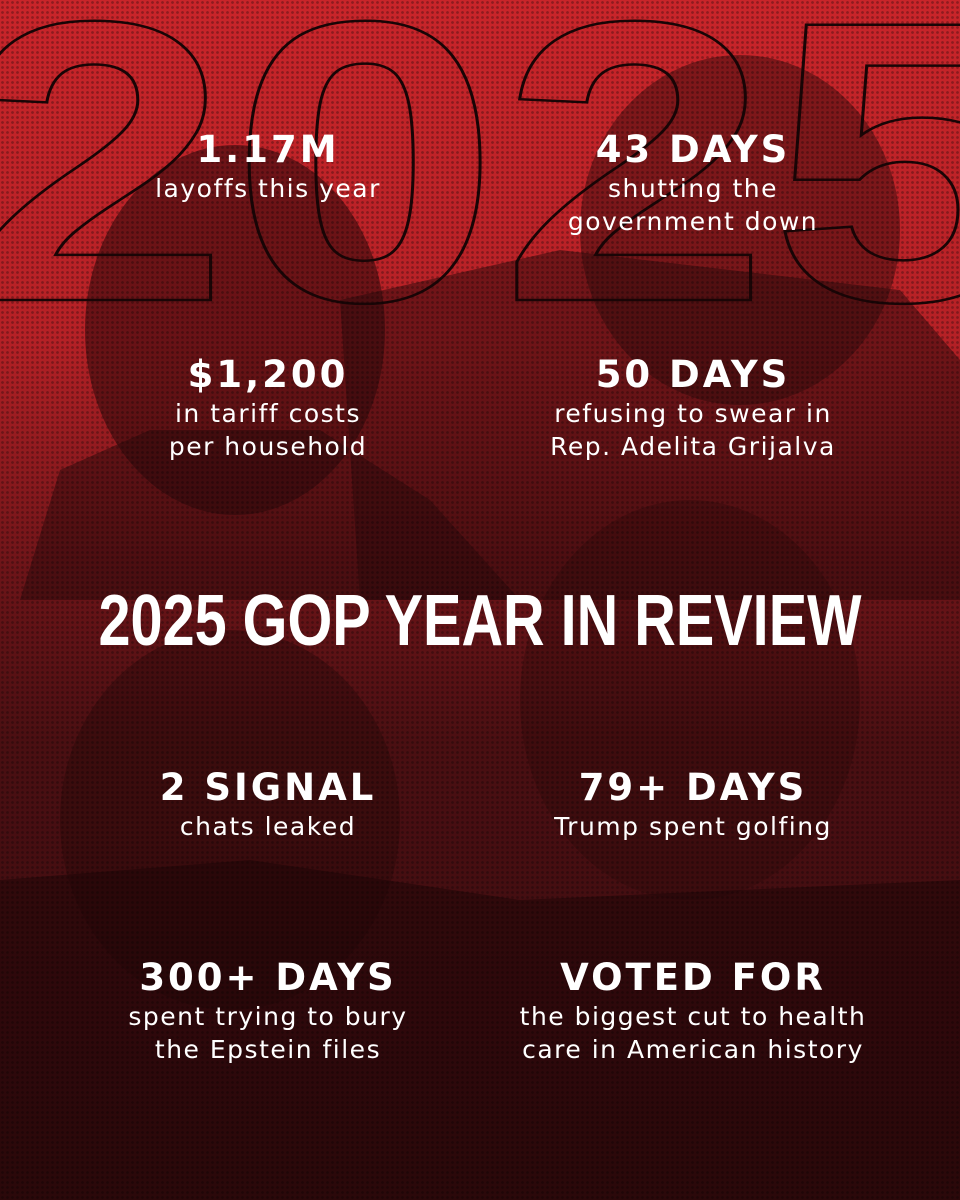  What do you see at coordinates (693, 188) in the screenshot?
I see `stat-shutdown-caption-line1: shutting the` at bounding box center [693, 188].